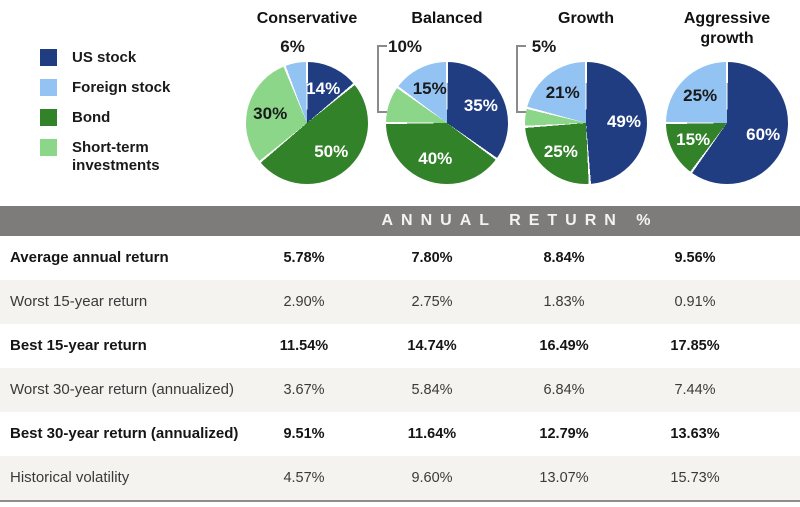  Describe the element at coordinates (520, 220) in the screenshot. I see `annual-return-title: ANNUAL RETURN %` at that location.